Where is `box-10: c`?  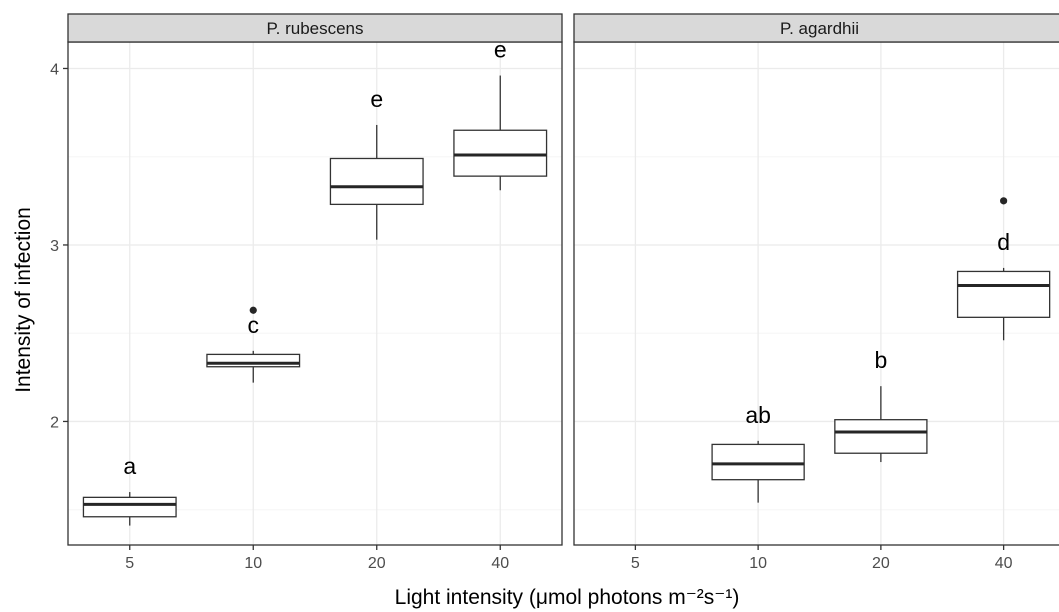
box-10: c is located at coordinates (253, 344).